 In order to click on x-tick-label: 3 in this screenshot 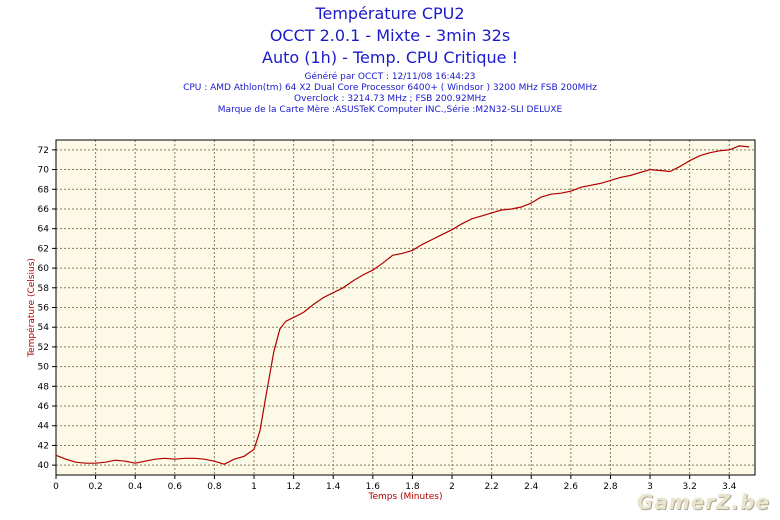, I will do `click(650, 487)`.